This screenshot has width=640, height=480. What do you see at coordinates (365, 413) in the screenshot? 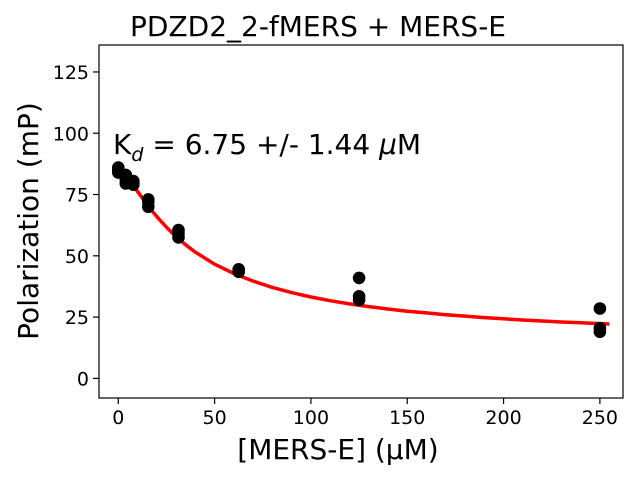
I see `x-axis: 0 50 100 150 200 250` at bounding box center [365, 413].